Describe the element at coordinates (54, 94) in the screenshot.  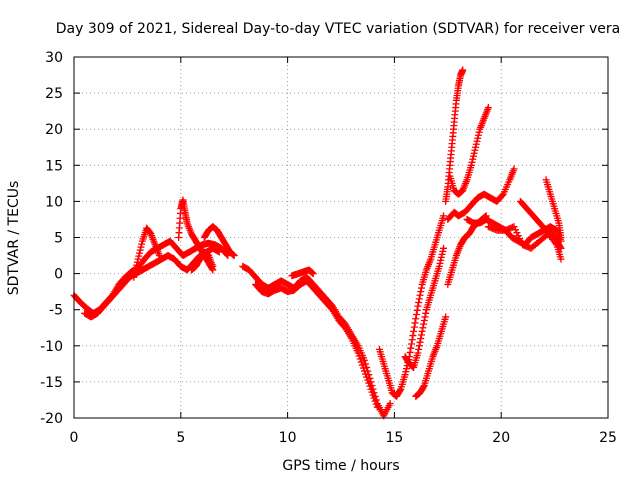
I see `y-tick-label: 25` at that location.